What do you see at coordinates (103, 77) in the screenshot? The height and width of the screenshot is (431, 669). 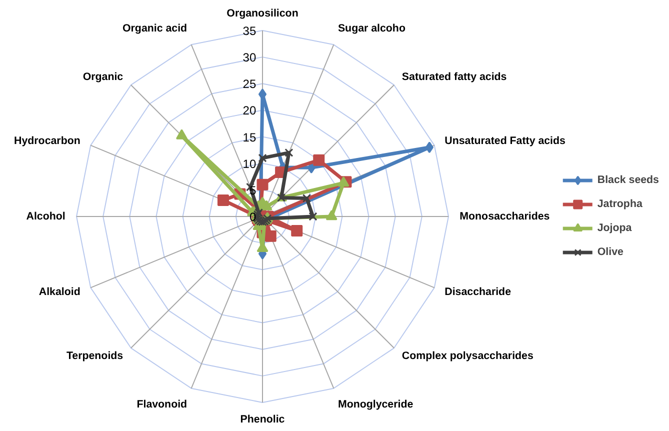 I see `spoke-label: Organic` at bounding box center [103, 77].